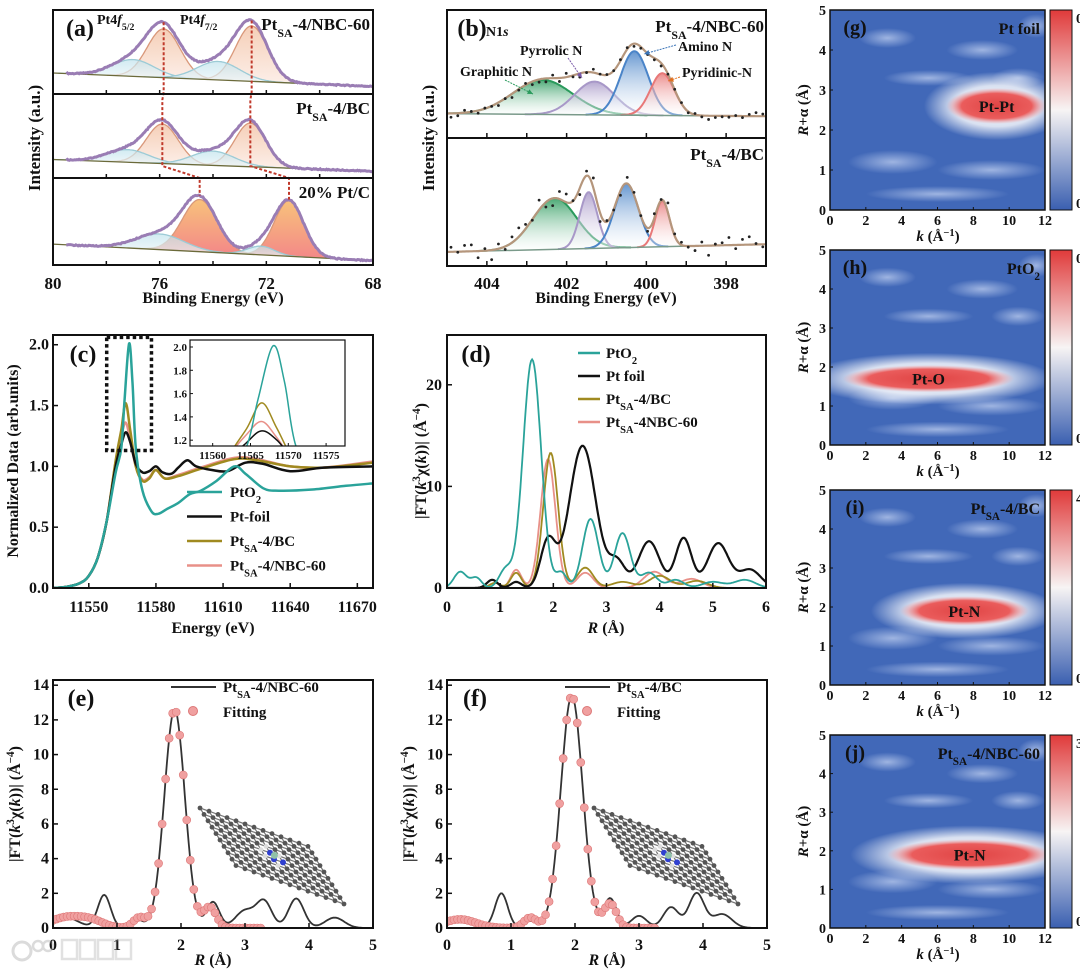  Describe the element at coordinates (333, 111) in the screenshot. I see `sample-label: PtSA-4/BC` at that location.